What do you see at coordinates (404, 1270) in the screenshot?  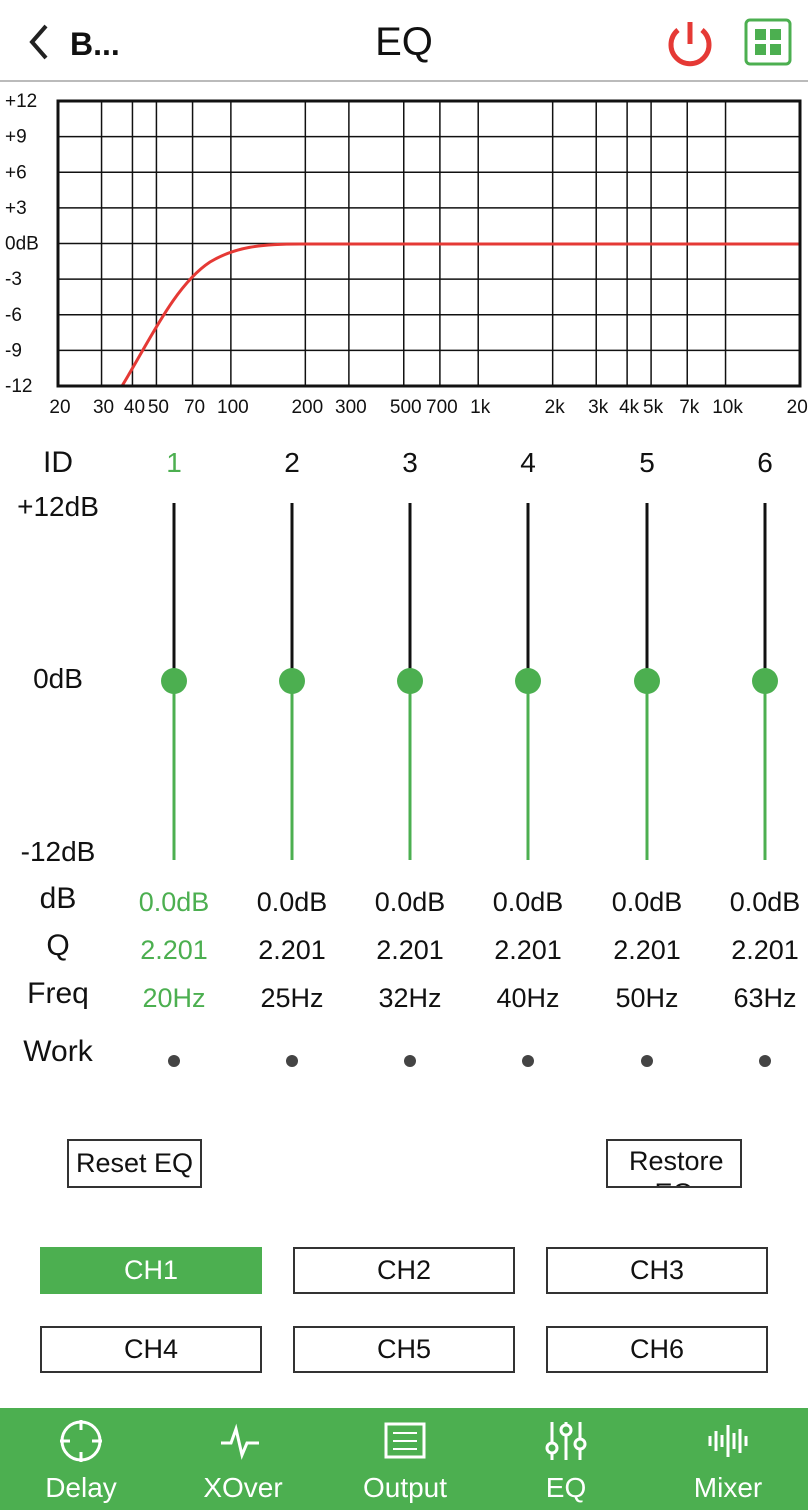 I see `channel-button: CH2` at bounding box center [404, 1270].